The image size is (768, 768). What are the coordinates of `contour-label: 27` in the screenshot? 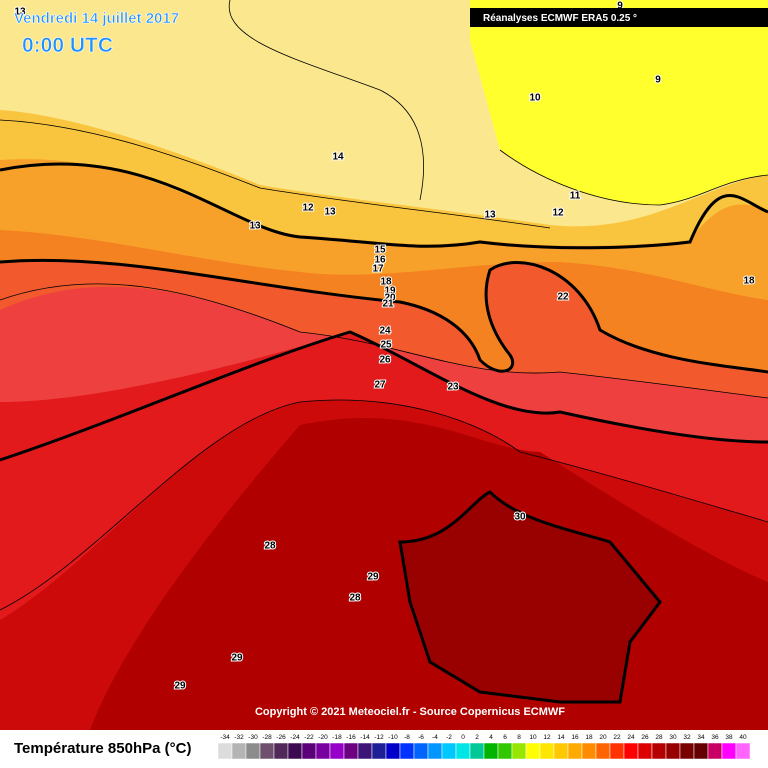 It's located at (380, 385).